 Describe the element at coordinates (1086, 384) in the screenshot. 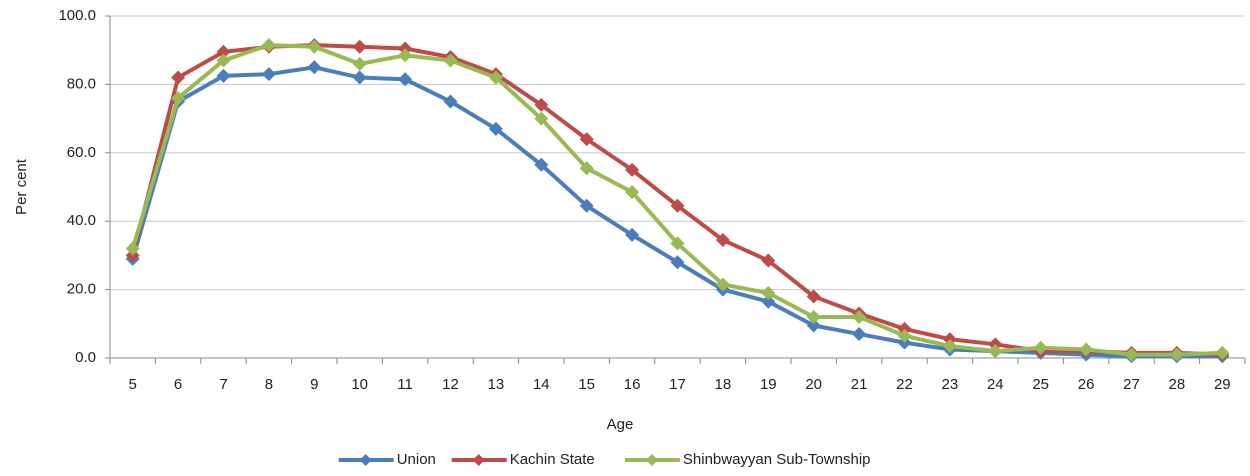

I see `x-tick-label: 26` at that location.